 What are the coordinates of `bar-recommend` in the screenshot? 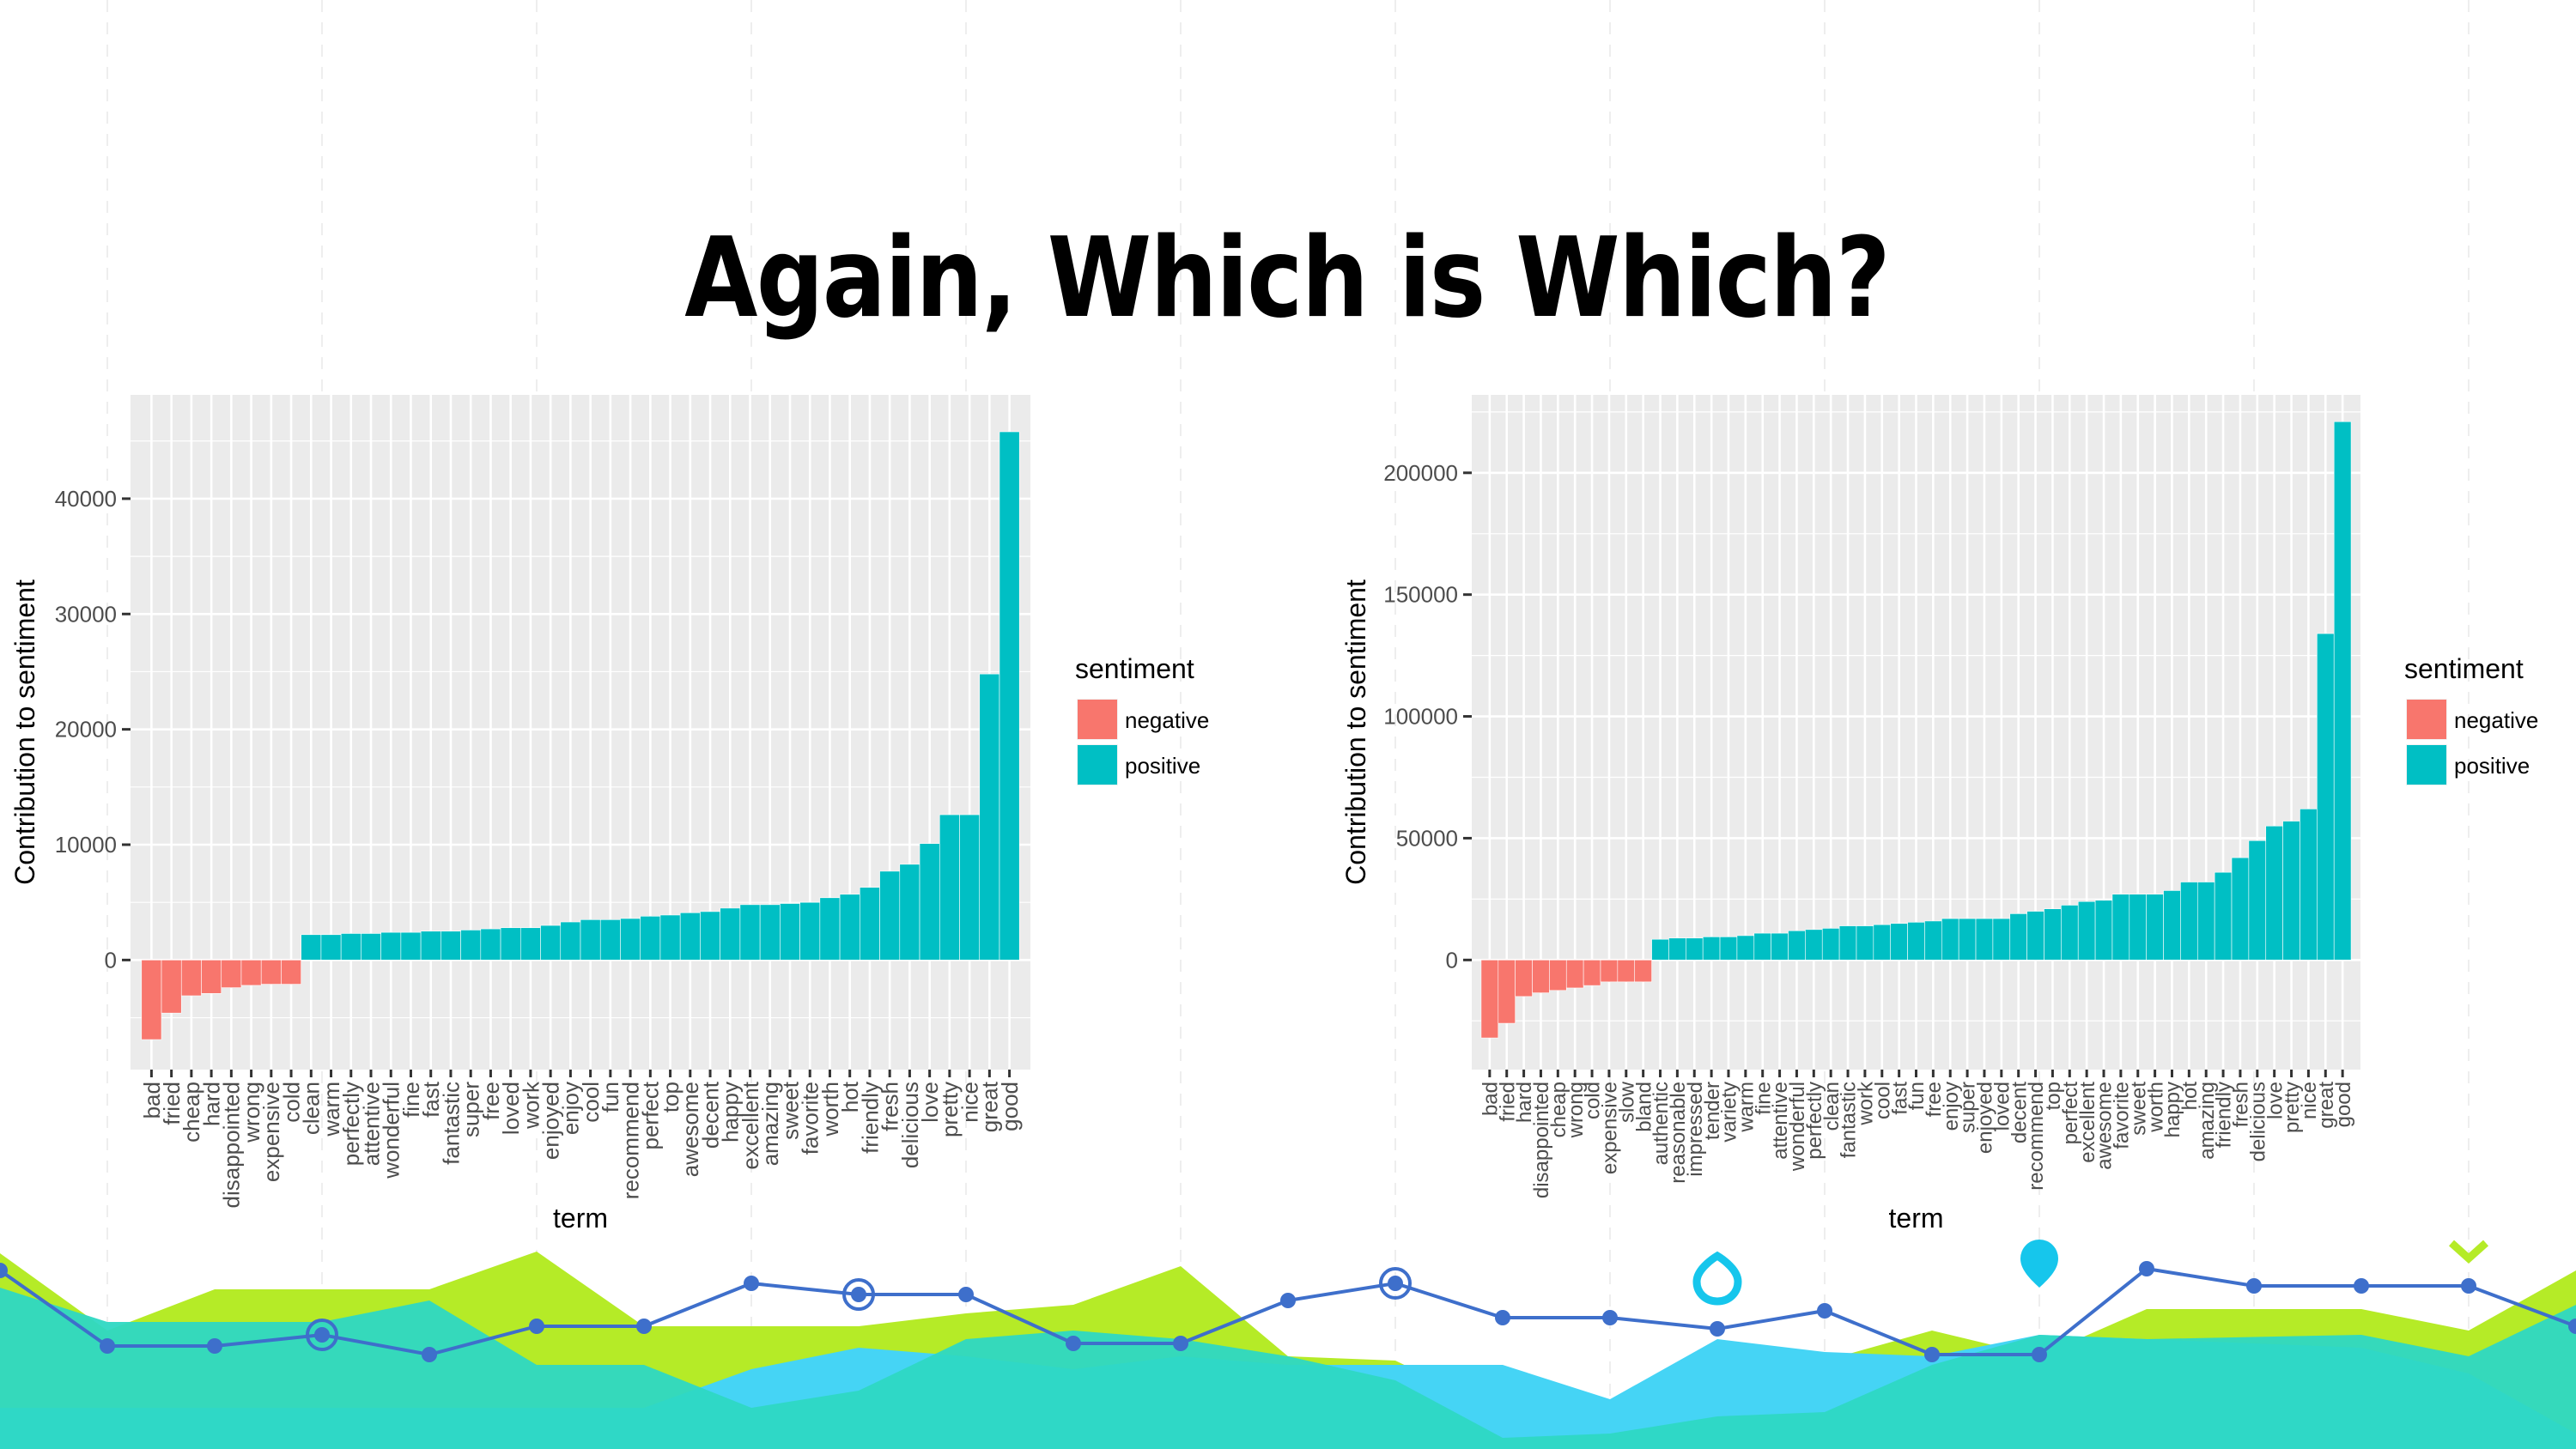 It's located at (2035, 936).